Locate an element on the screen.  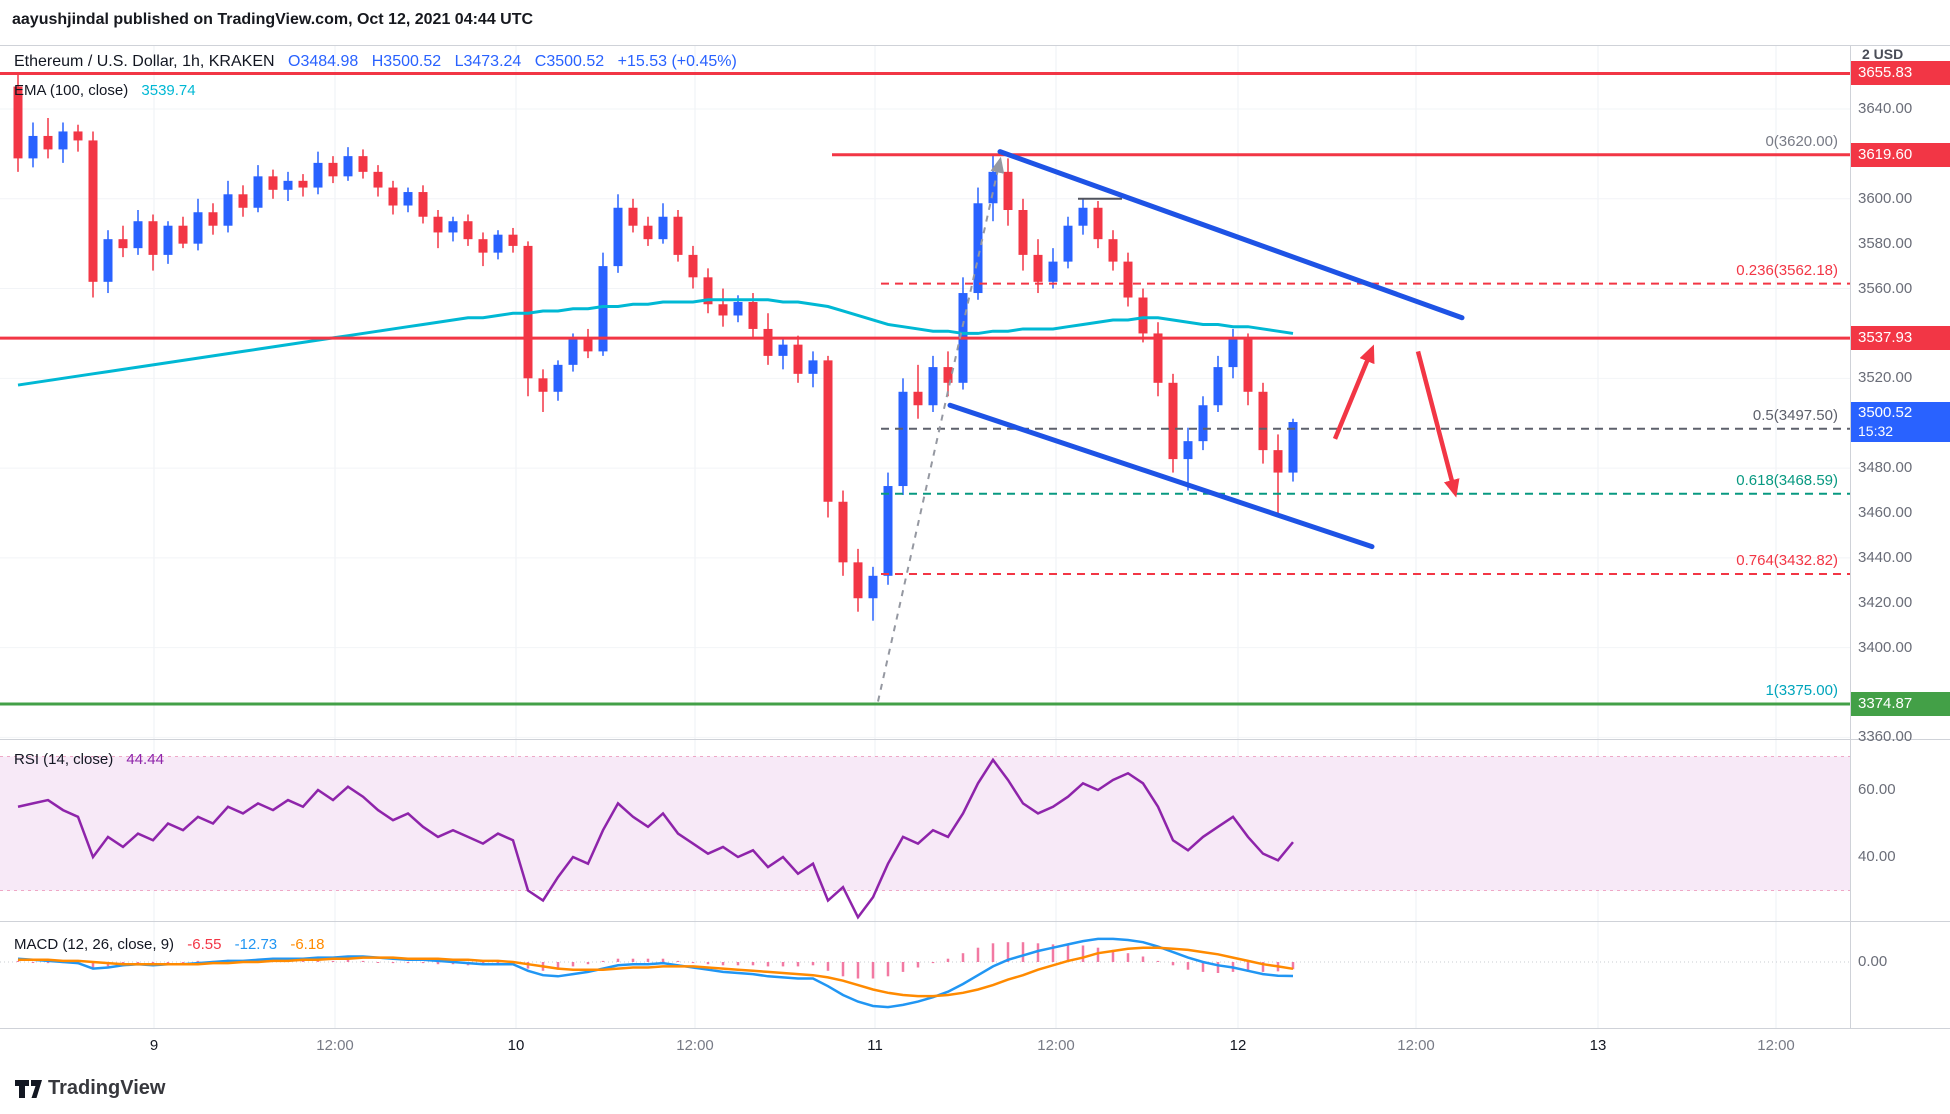
projection-arrow is located at coordinates (1437, 424).